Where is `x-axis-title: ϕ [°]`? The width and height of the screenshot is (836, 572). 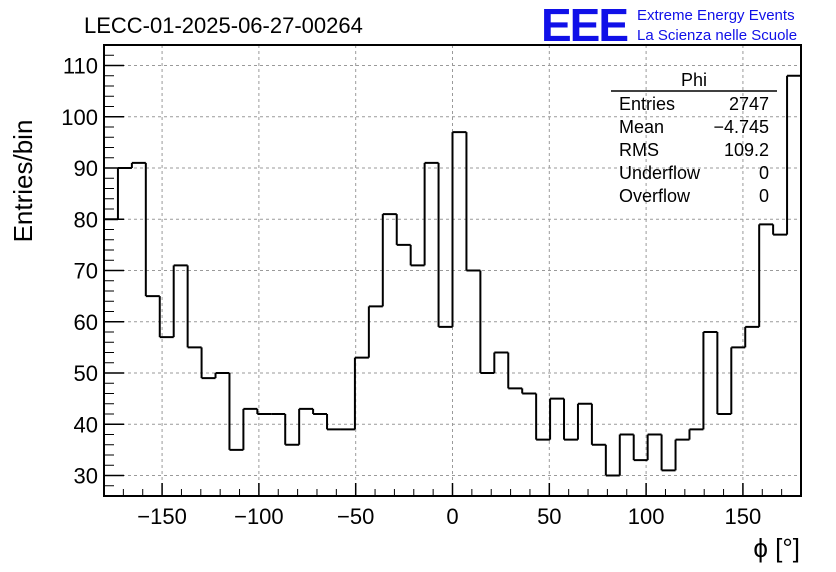 x-axis-title: ϕ [°] is located at coordinates (776, 548).